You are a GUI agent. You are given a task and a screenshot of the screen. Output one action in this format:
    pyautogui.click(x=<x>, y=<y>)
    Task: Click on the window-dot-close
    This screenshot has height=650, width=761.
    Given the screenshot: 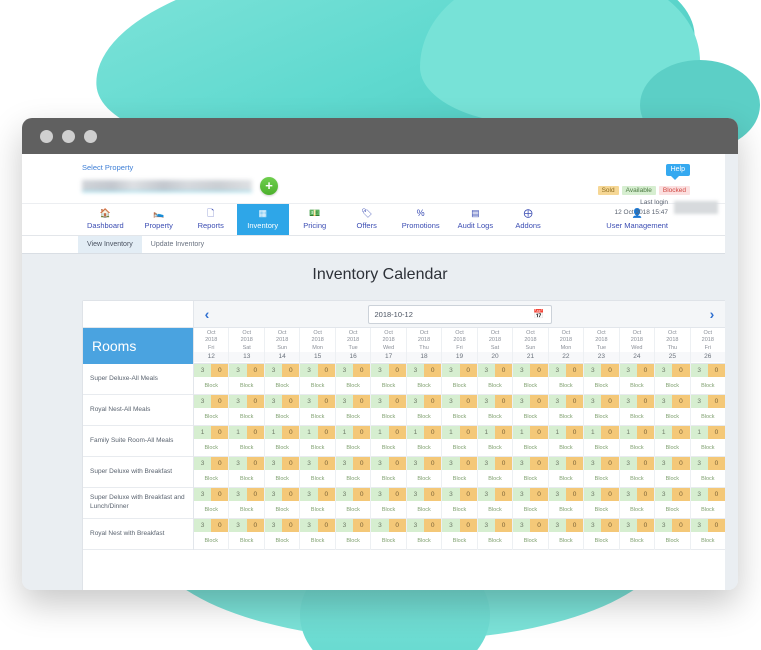 What is the action you would take?
    pyautogui.click(x=46, y=136)
    